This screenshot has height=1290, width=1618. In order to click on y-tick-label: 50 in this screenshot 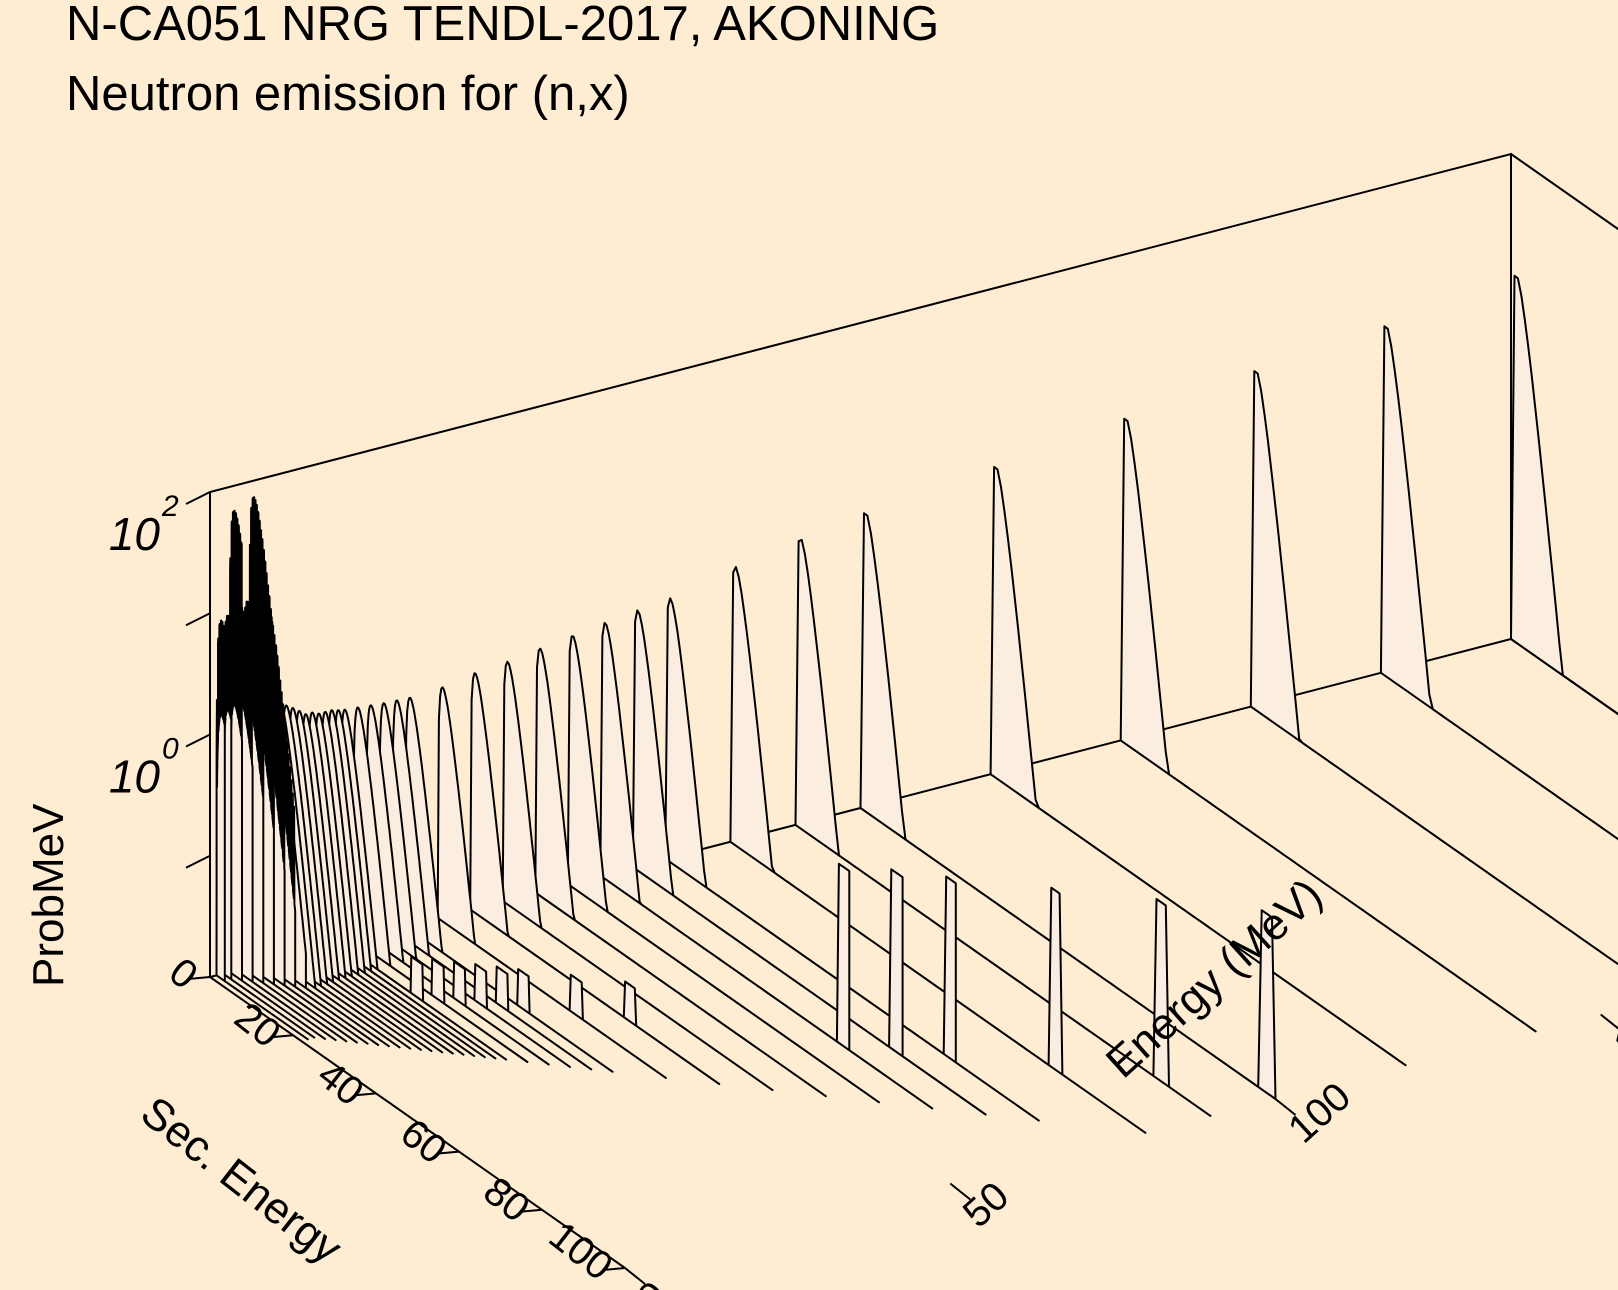, I will do `click(986, 1205)`.